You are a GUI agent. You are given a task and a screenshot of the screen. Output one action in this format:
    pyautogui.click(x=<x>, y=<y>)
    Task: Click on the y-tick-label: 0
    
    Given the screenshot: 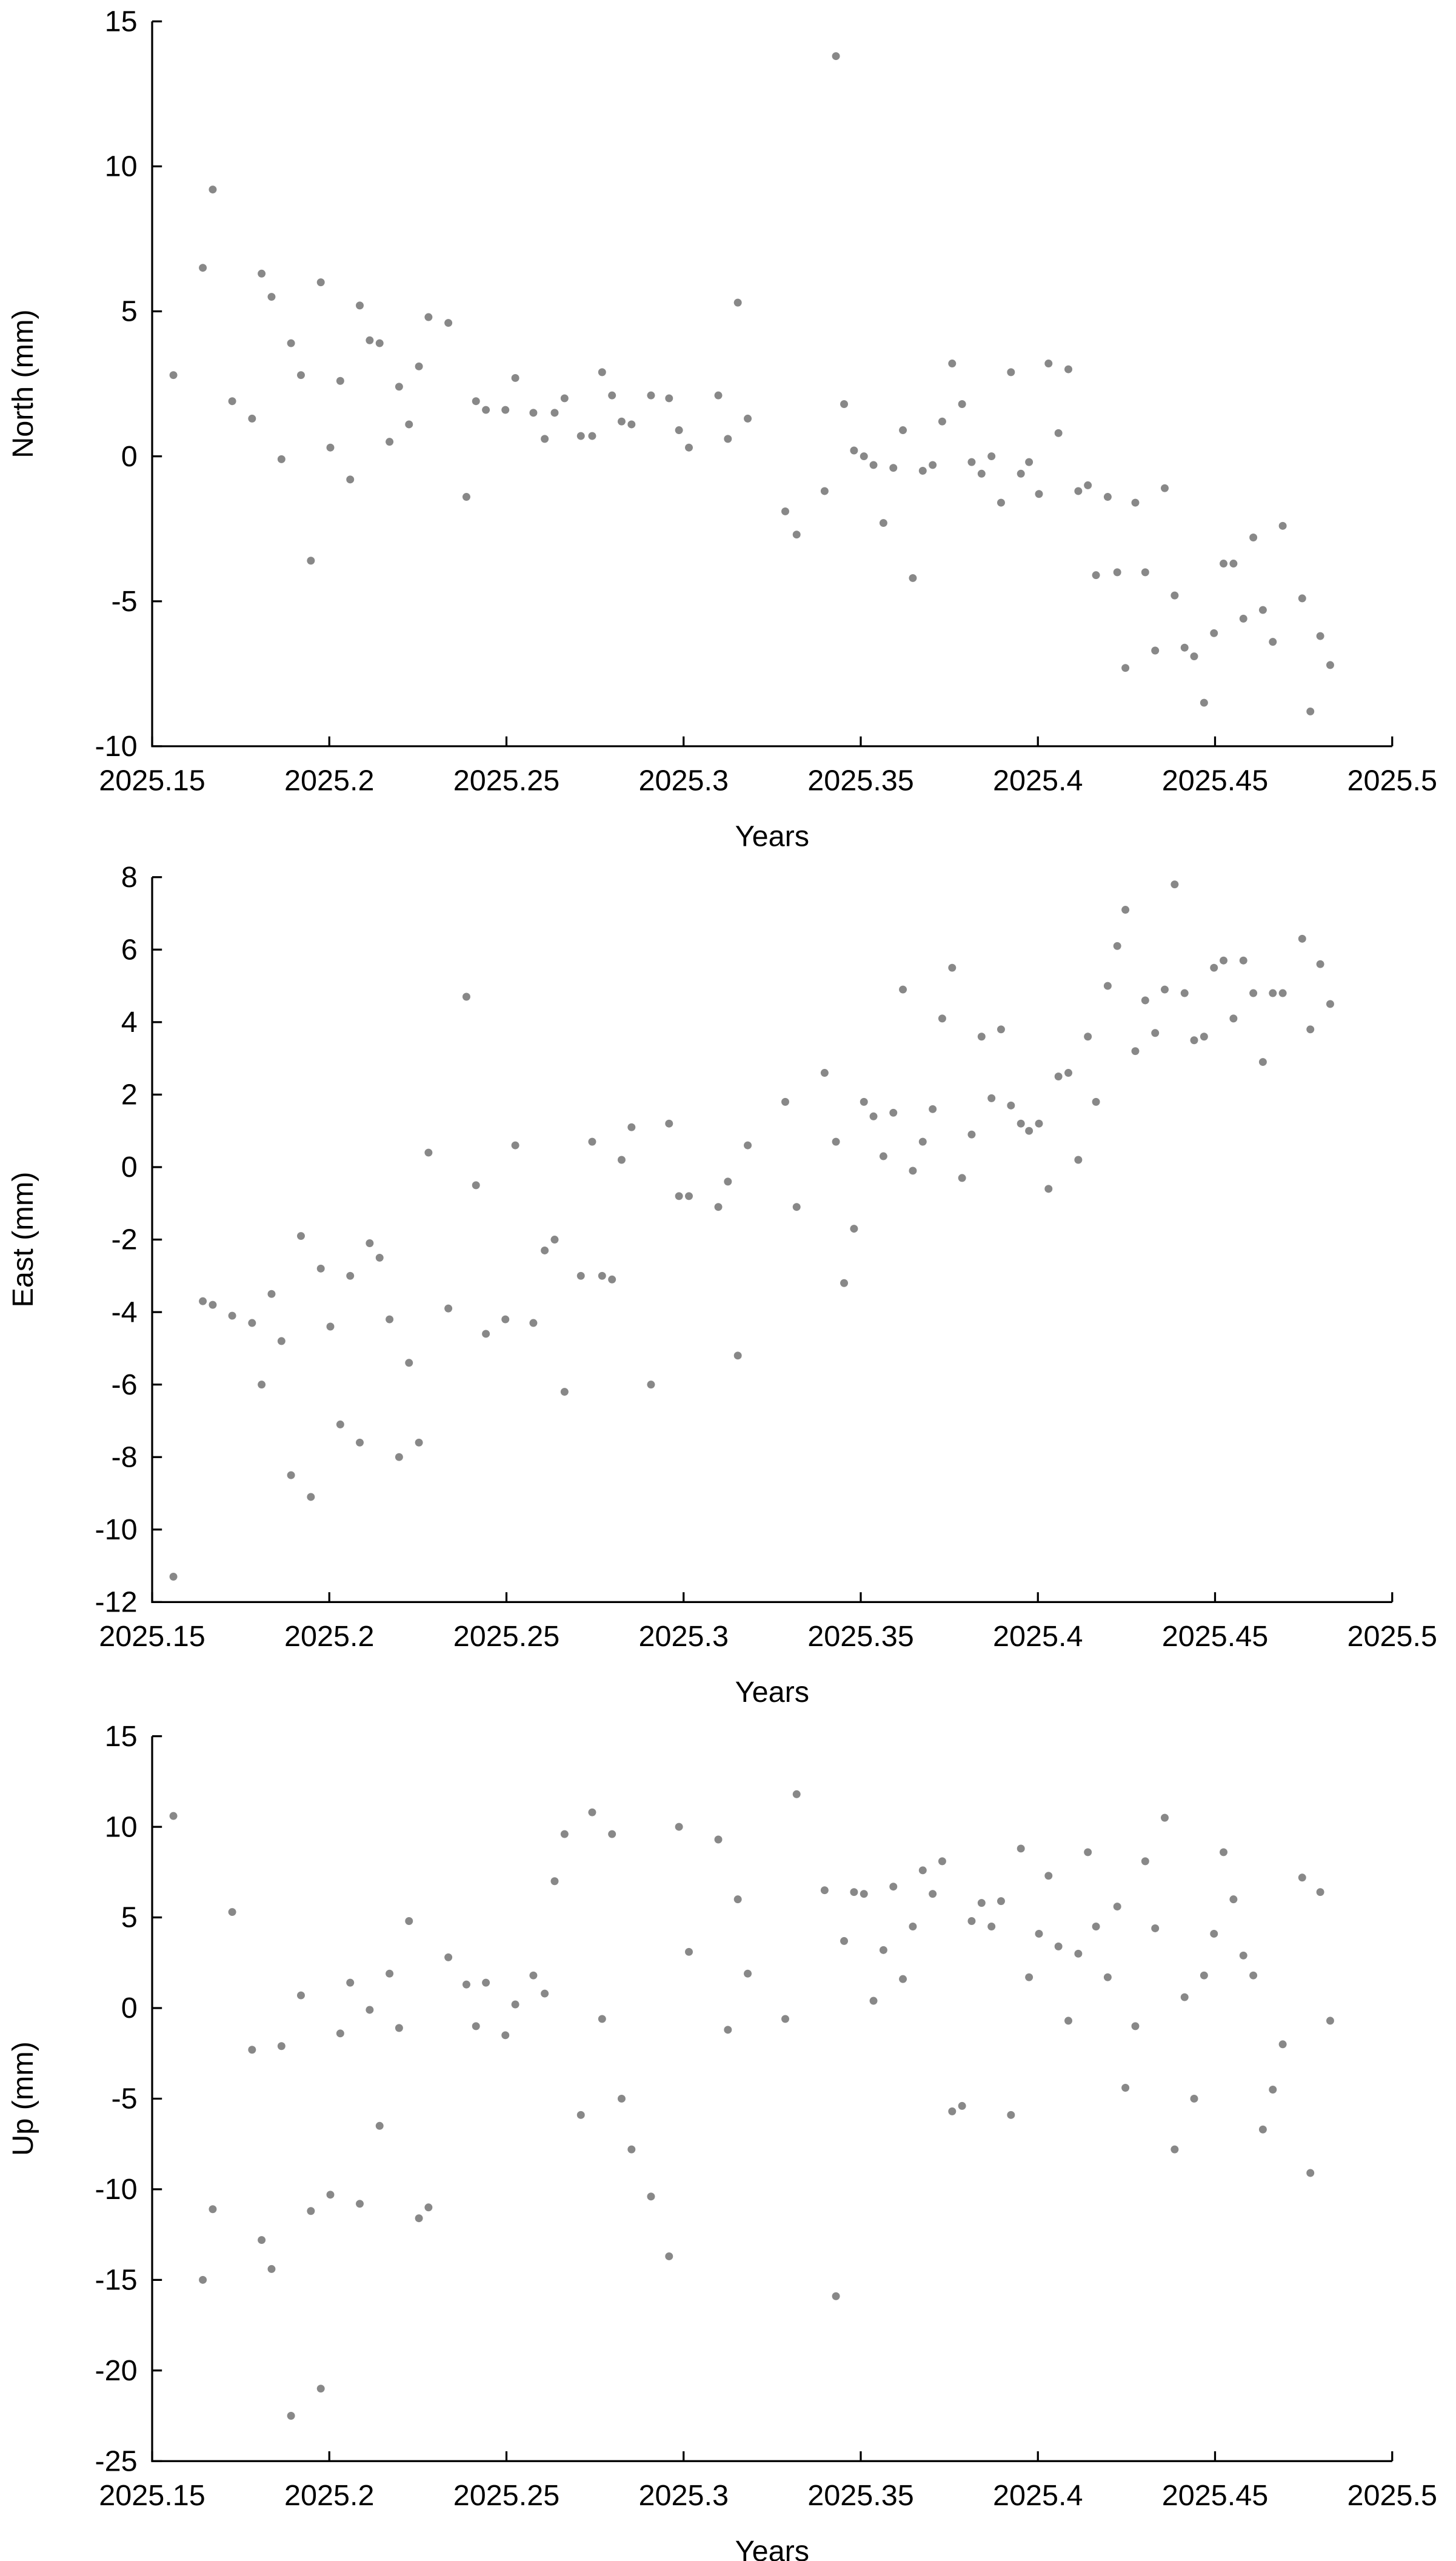 What is the action you would take?
    pyautogui.click(x=129, y=2008)
    